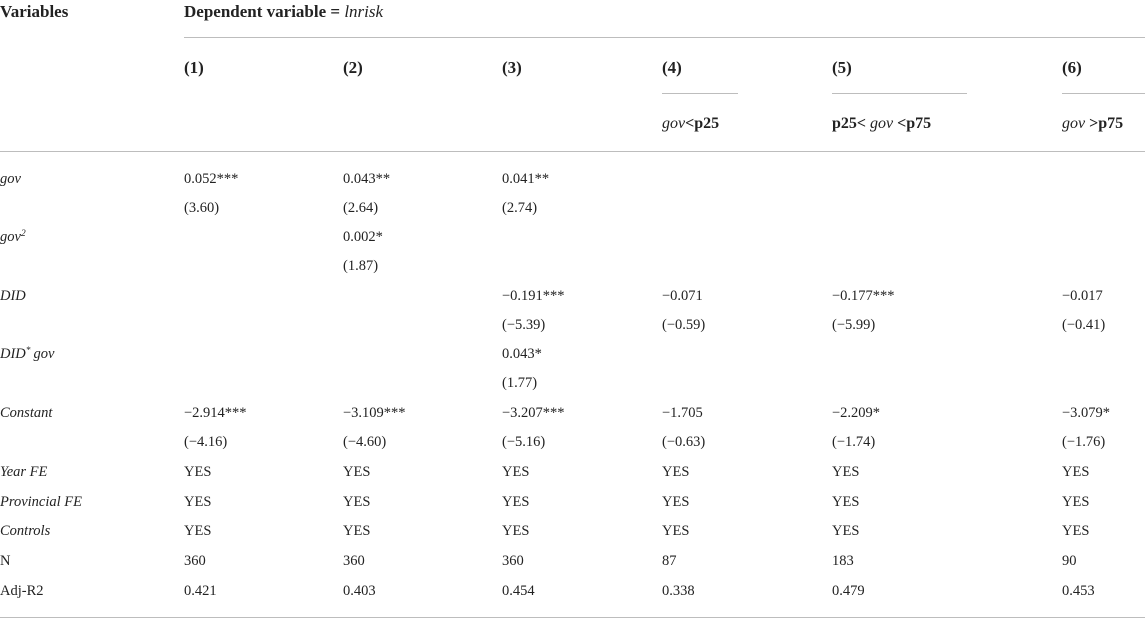  I want to click on column-header-2: (2), so click(353, 67).